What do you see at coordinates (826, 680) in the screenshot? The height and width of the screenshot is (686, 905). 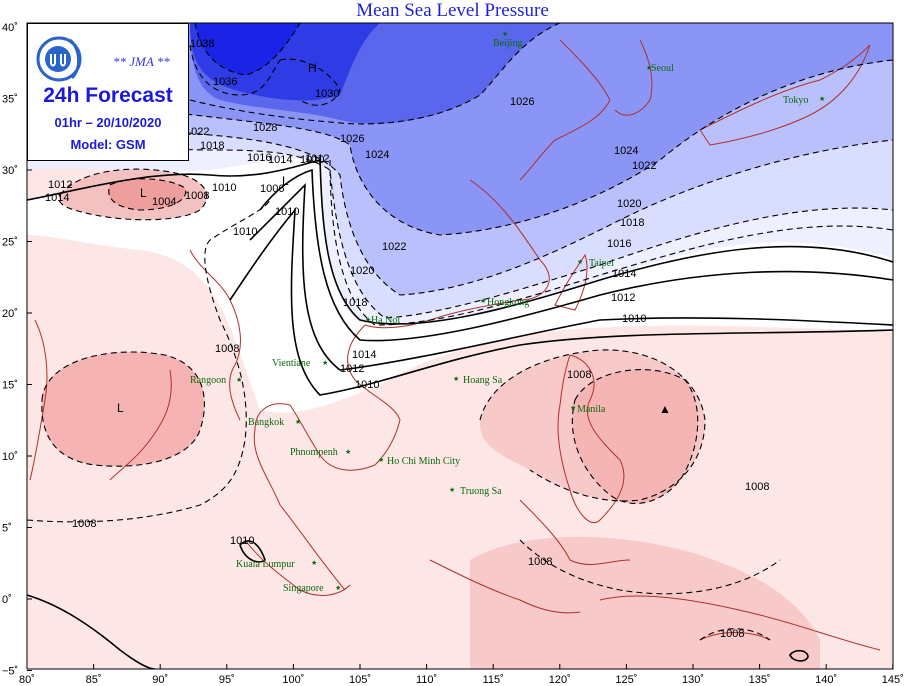 I see `lon-tick-label: 140˚` at bounding box center [826, 680].